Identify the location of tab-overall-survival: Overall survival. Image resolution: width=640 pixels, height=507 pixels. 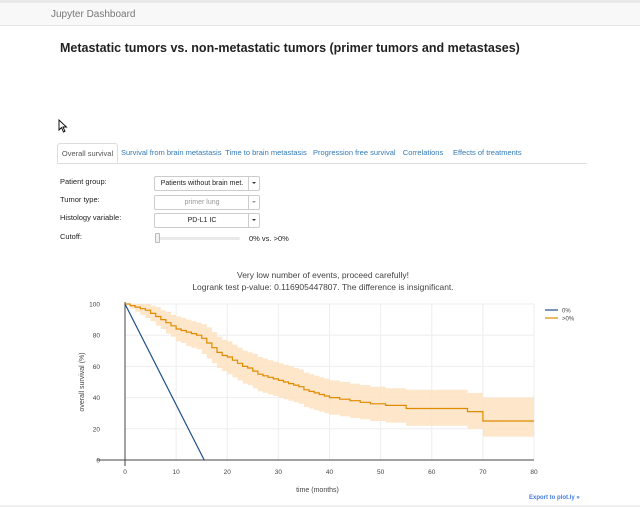
(87, 153).